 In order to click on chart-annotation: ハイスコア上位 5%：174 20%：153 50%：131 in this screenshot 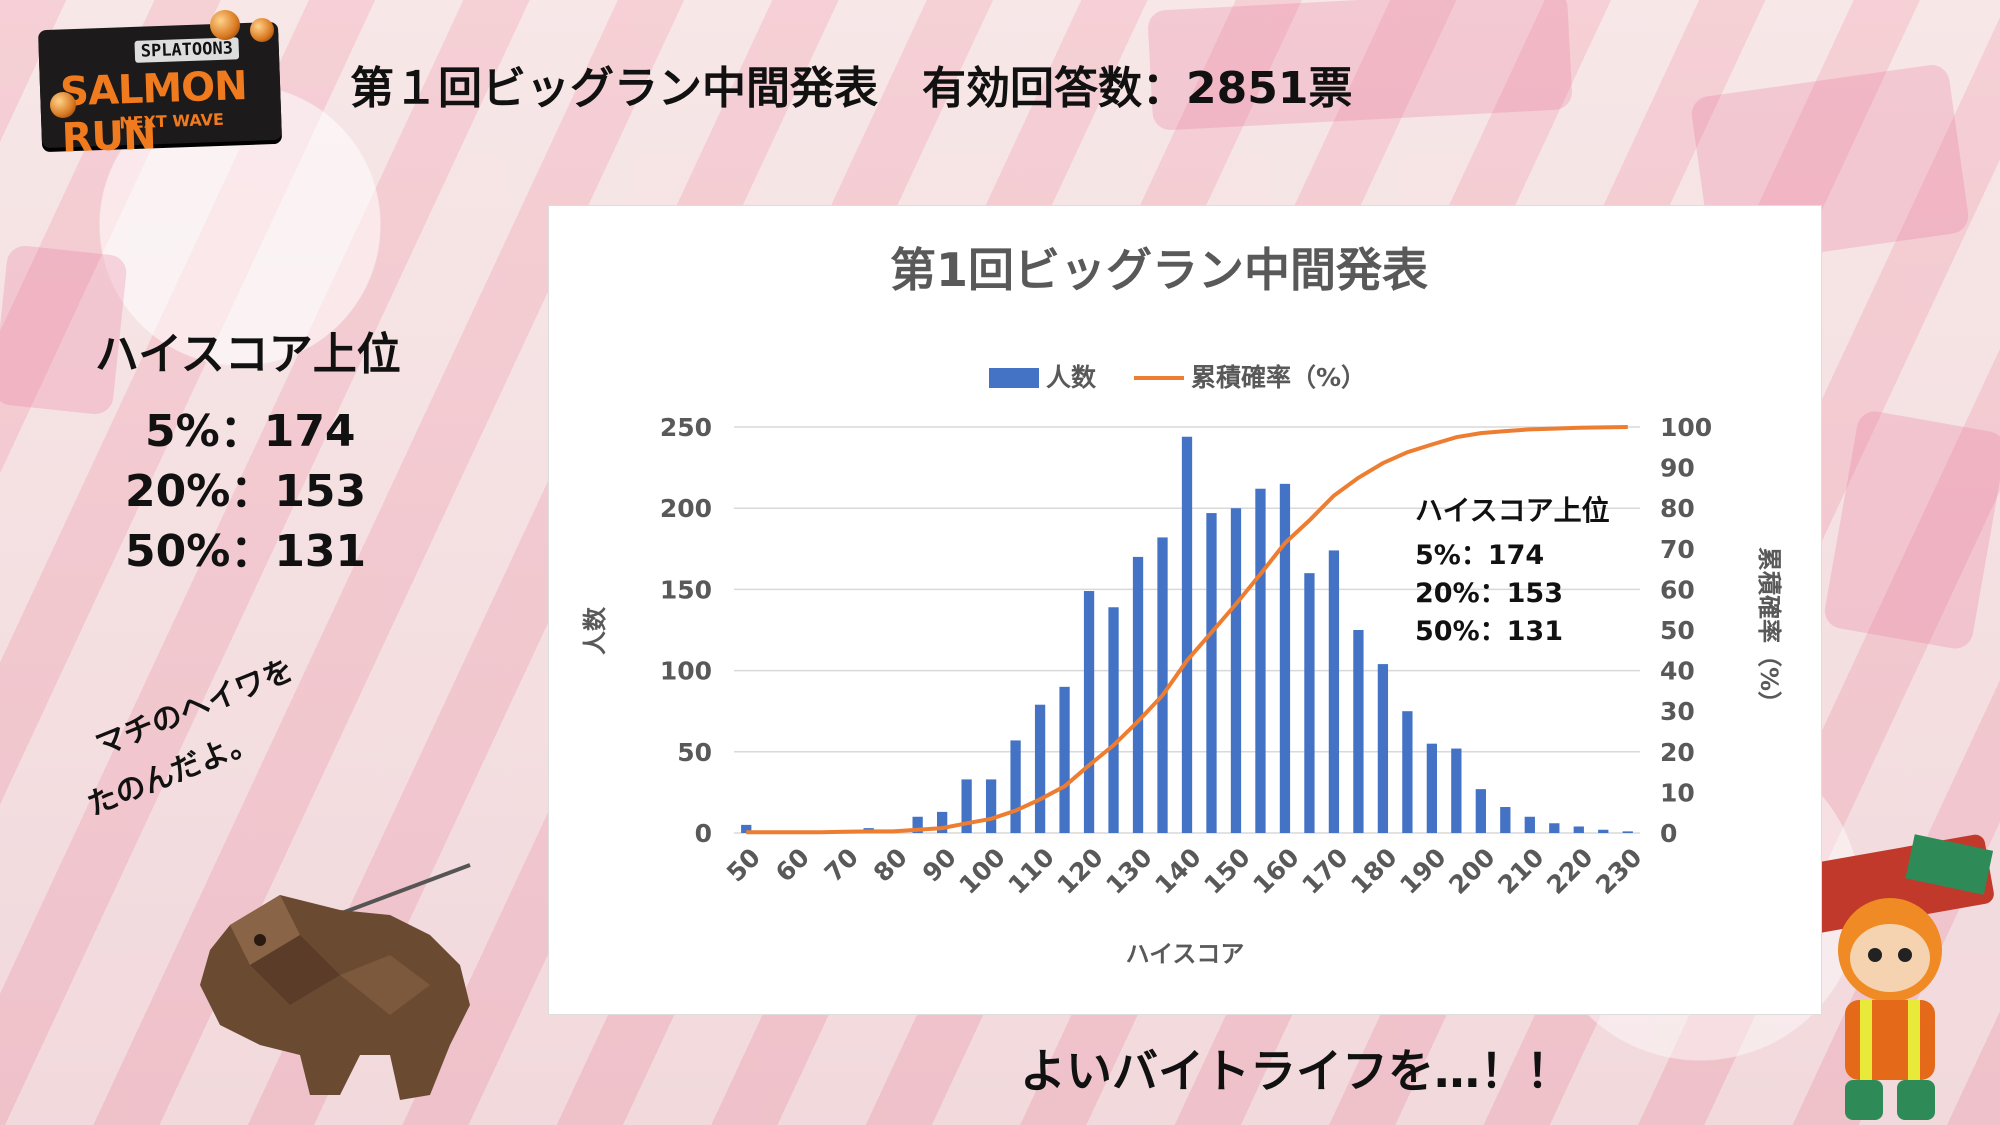, I will do `click(1512, 570)`.